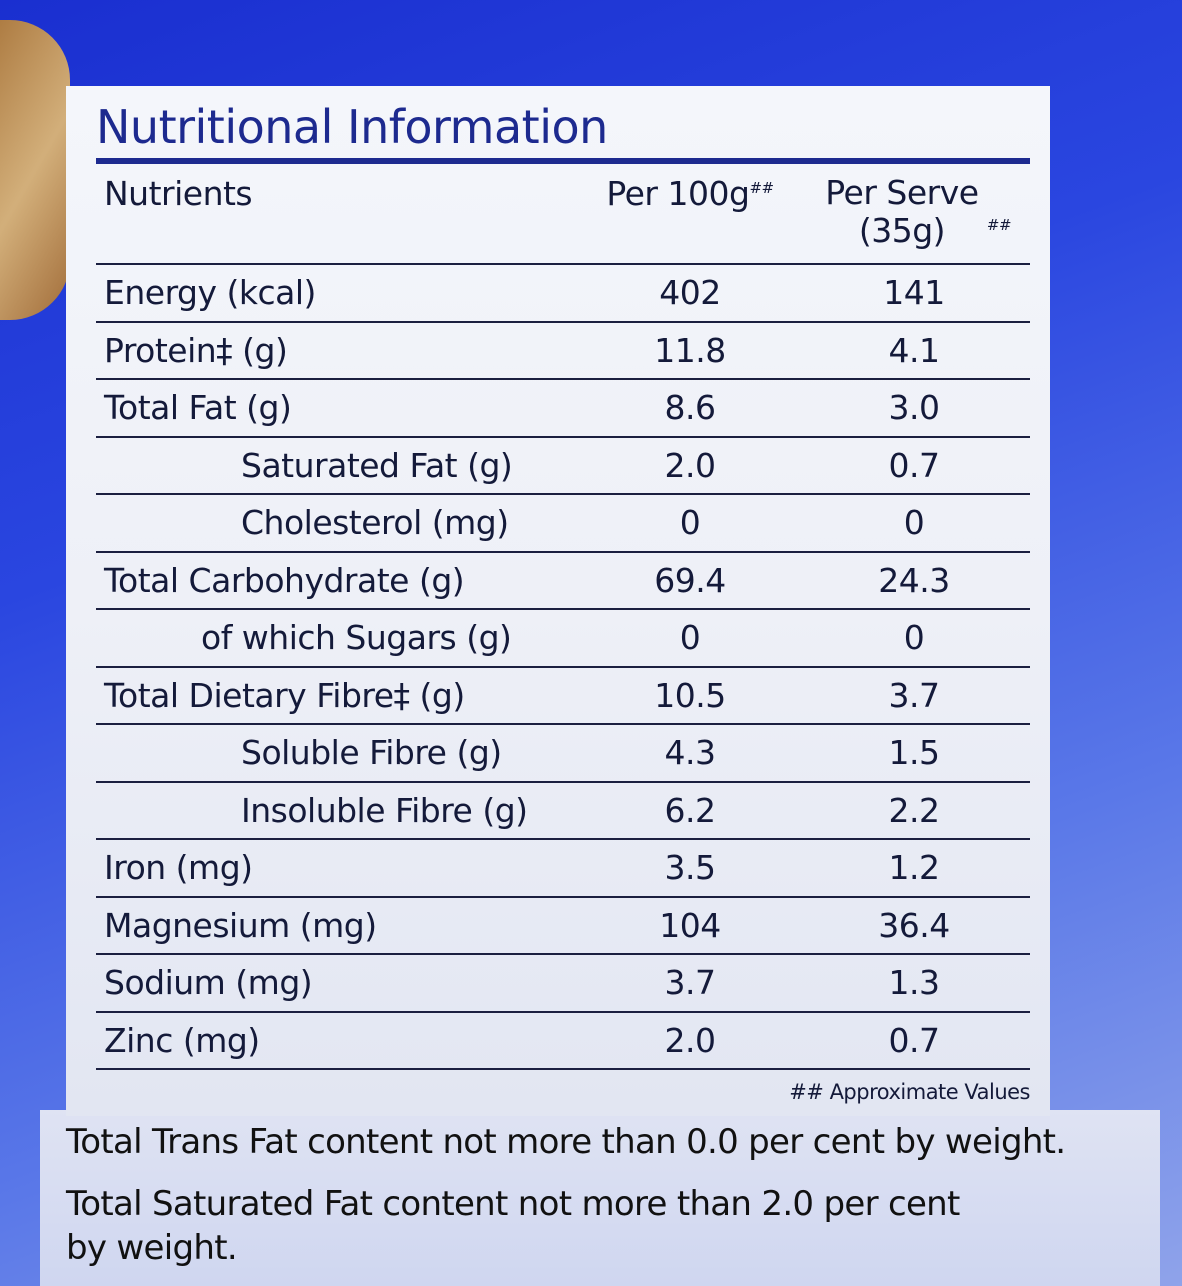  I want to click on per-serve-value: 2.2, so click(914, 810).